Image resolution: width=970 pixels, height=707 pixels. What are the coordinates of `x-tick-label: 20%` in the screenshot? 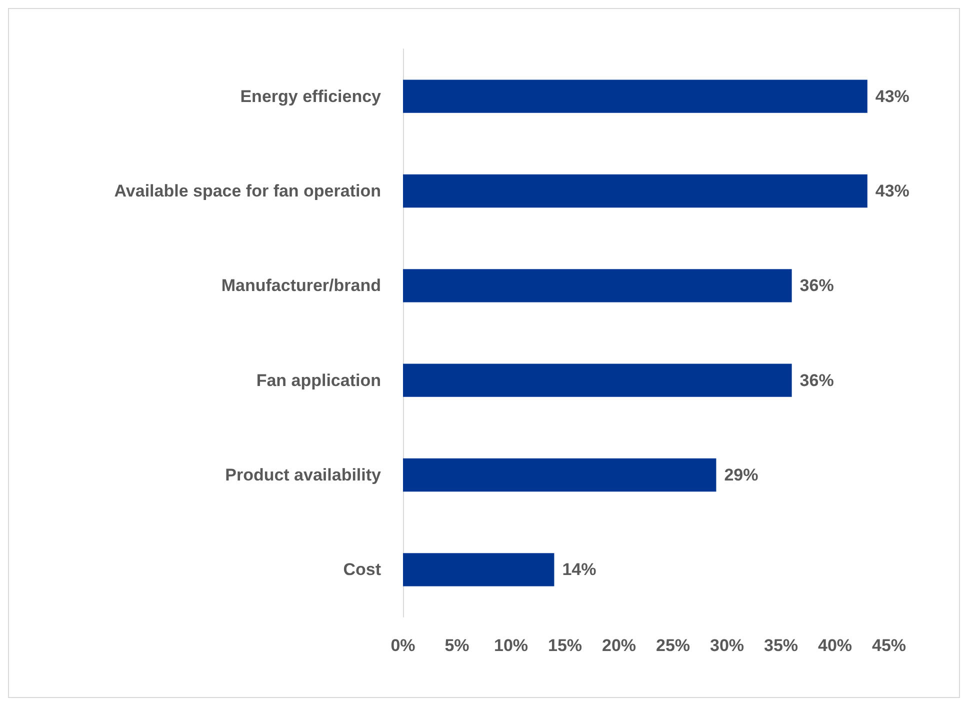 It's located at (619, 645).